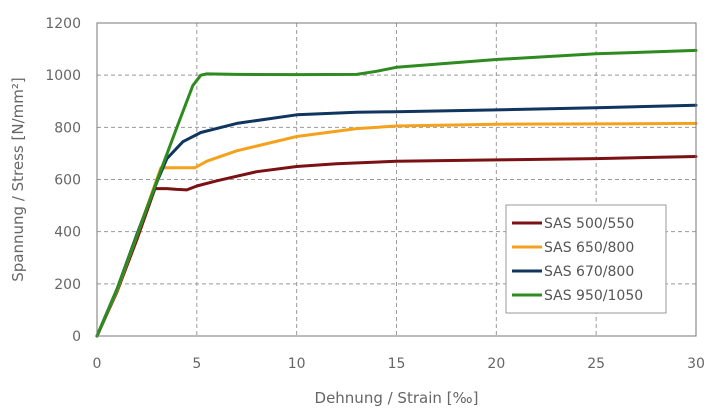  What do you see at coordinates (76, 337) in the screenshot?
I see `y-tick-label: 0` at bounding box center [76, 337].